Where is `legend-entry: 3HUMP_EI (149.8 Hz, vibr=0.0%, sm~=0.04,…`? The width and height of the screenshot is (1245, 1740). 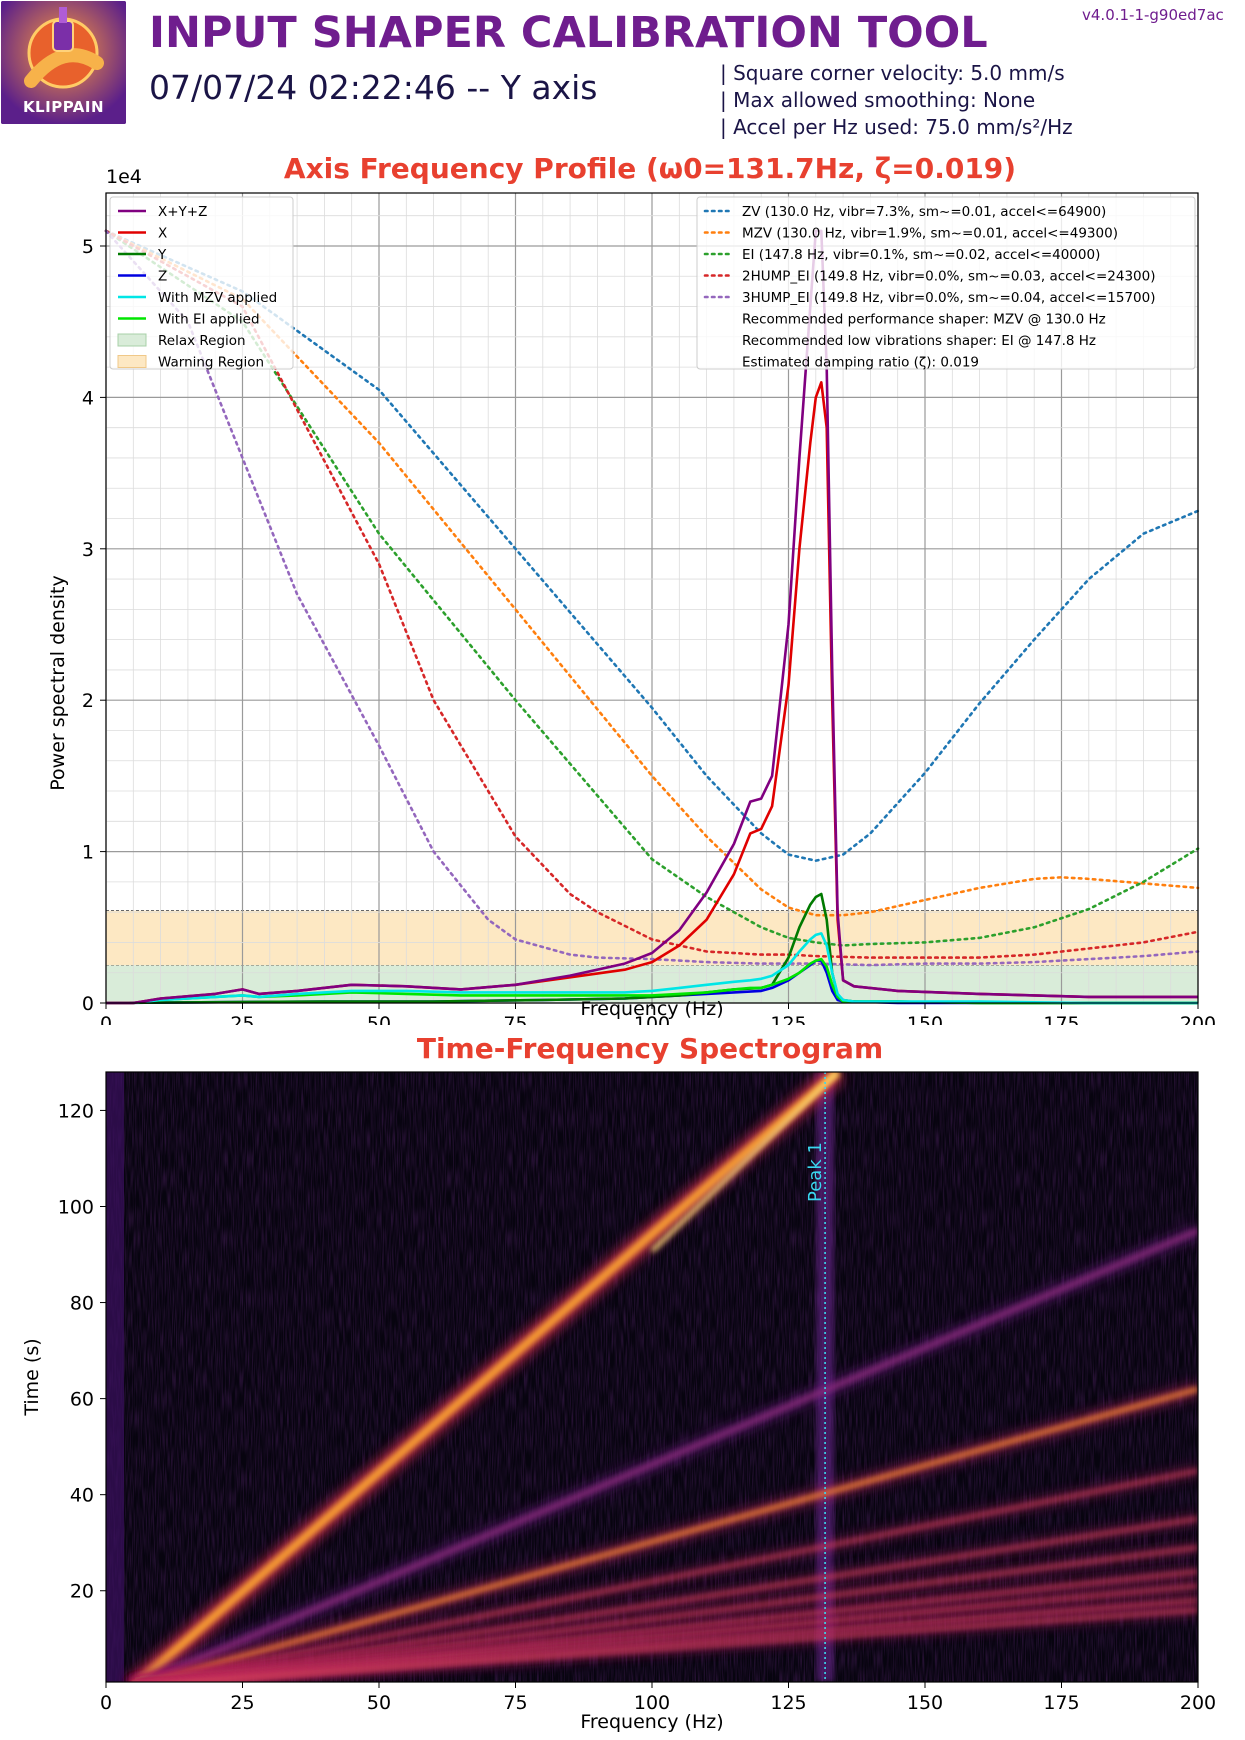 legend-entry: 3HUMP_EI (149.8 Hz, vibr=0.0%, sm~=0.04,… is located at coordinates (949, 298).